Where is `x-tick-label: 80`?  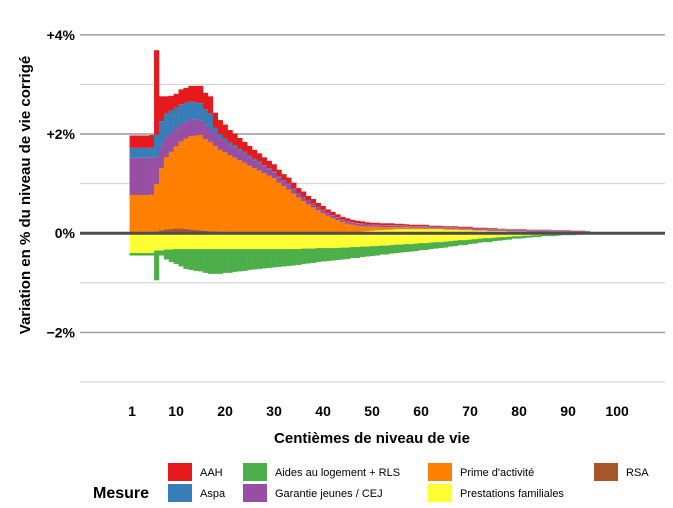
x-tick-label: 80 is located at coordinates (519, 411).